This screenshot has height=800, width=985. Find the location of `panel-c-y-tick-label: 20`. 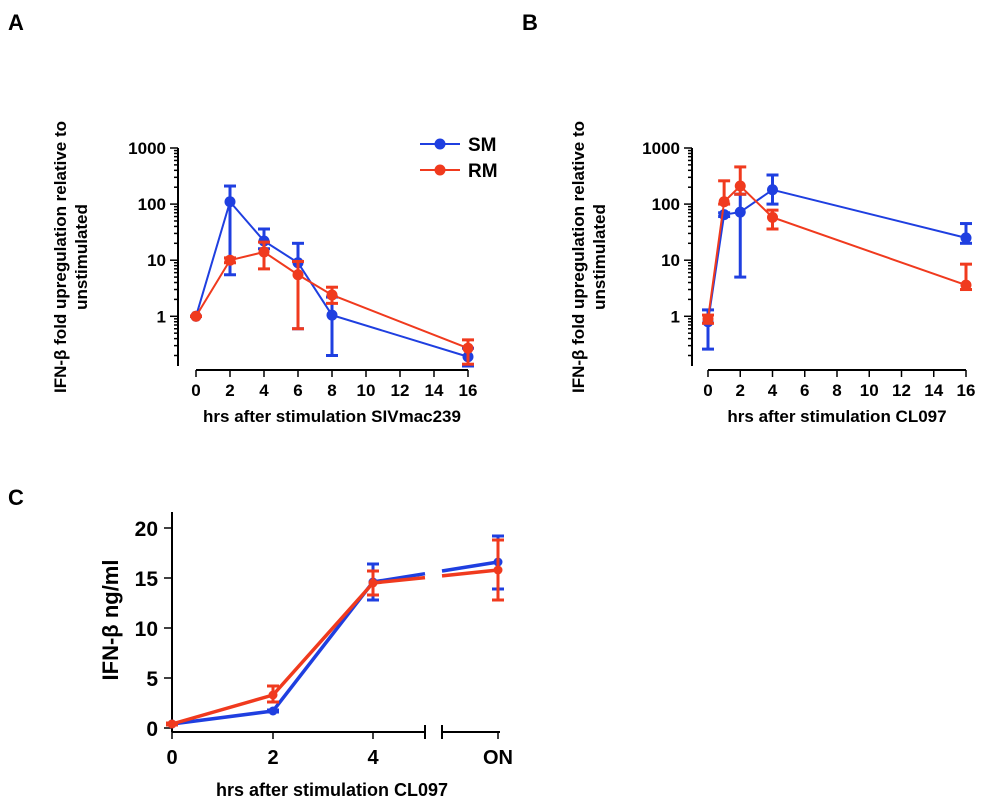

panel-c-y-tick-label: 20 is located at coordinates (146, 529).